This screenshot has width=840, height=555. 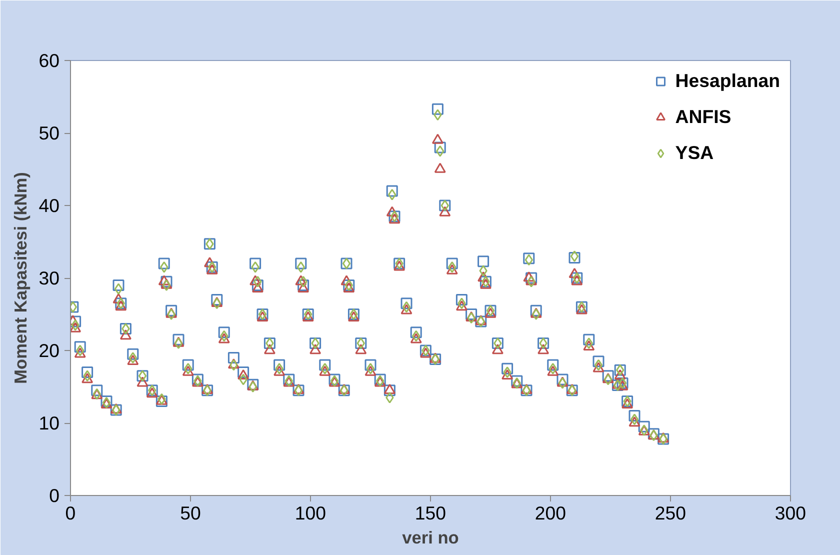 I want to click on x-tick-label: 150, so click(x=430, y=513).